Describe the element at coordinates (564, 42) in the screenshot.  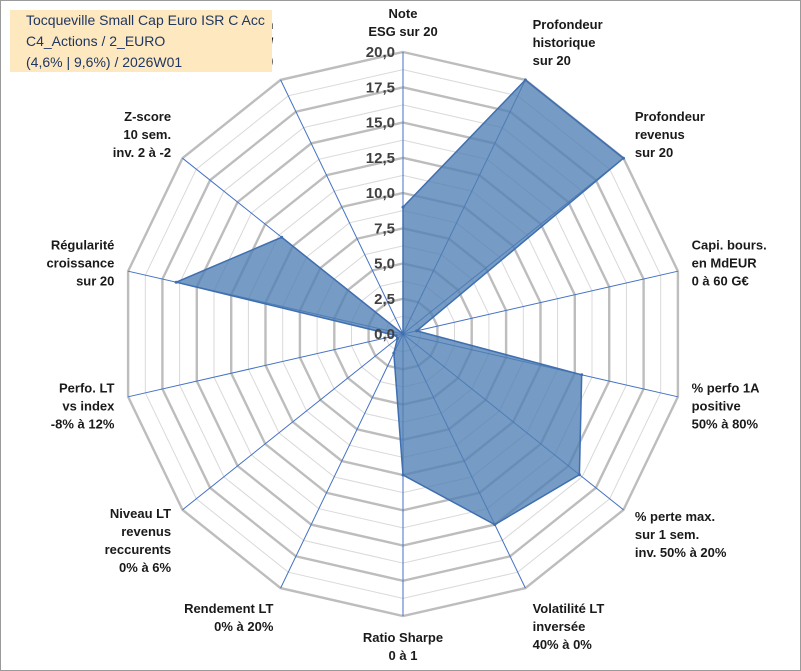
I see `axis-label-line: historique` at that location.